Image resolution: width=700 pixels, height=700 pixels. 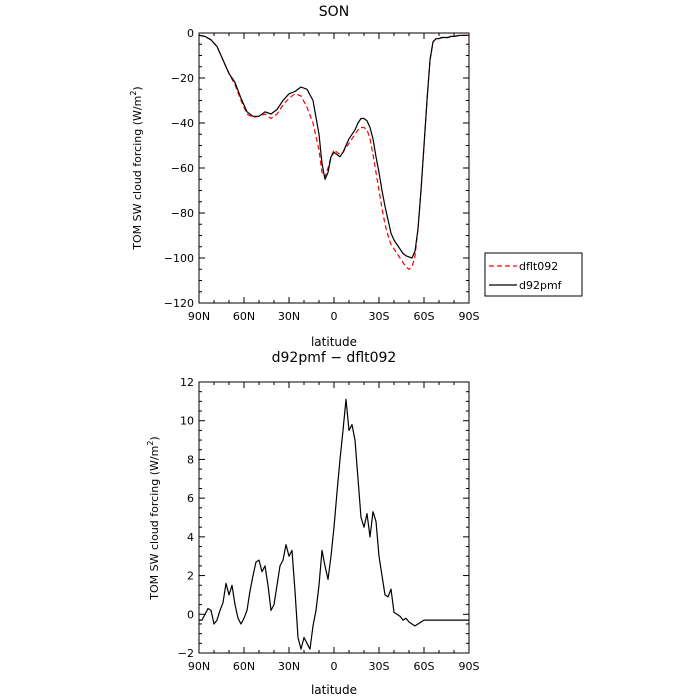 I want to click on top-x-tick-label: 60N, so click(x=244, y=316).